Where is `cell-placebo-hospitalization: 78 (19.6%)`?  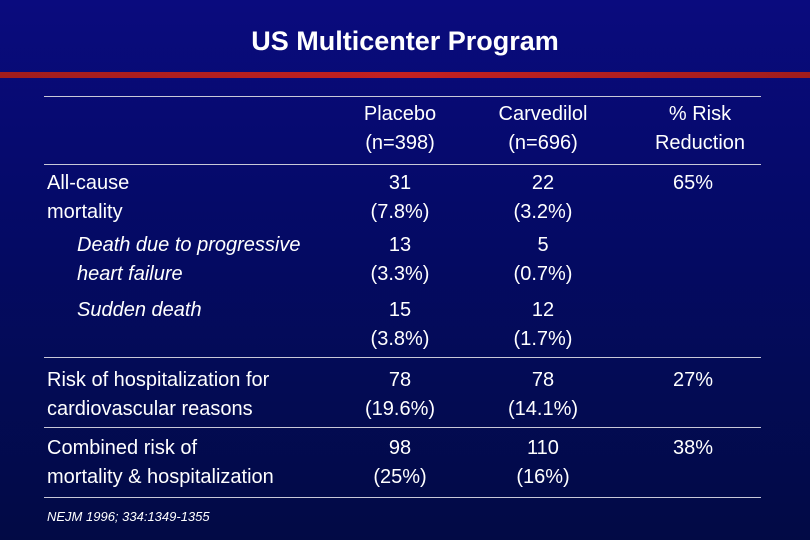
cell-placebo-hospitalization: 78 (19.6%) is located at coordinates (400, 394).